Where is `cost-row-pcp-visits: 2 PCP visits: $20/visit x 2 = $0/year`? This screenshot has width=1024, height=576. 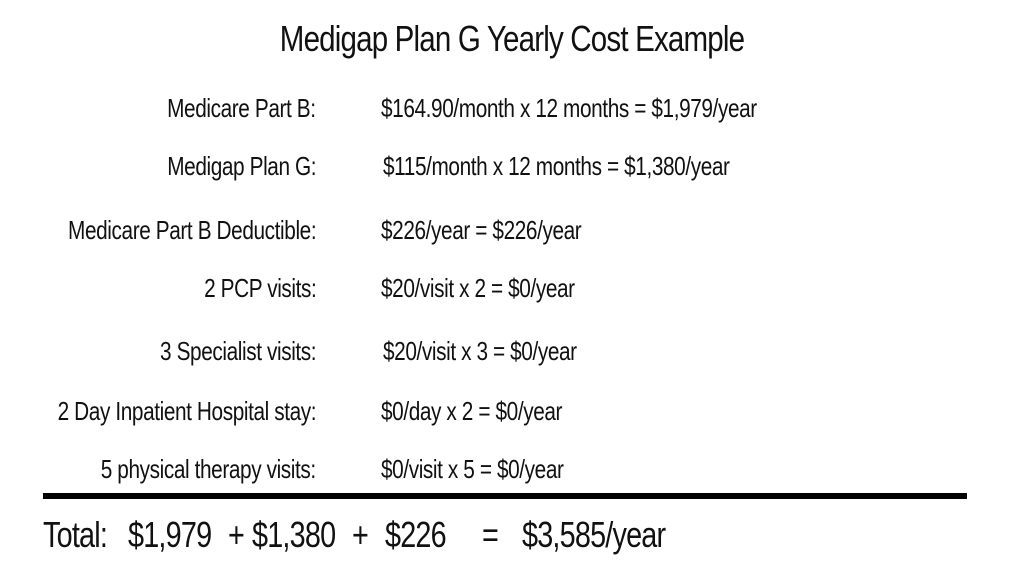
cost-row-pcp-visits: 2 PCP visits: $20/visit x 2 = $0/year is located at coordinates (512, 290).